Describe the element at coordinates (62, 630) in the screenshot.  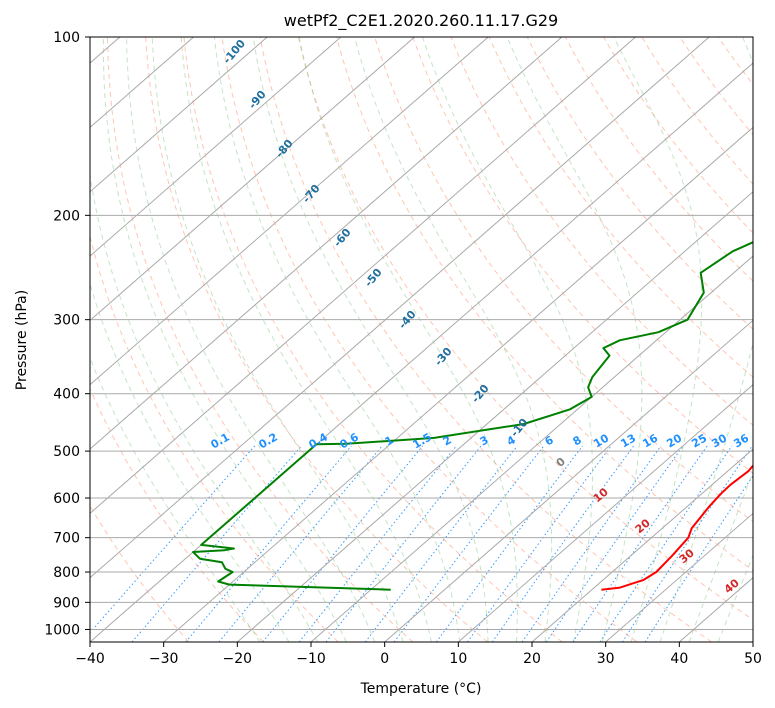
I see `y-tick-label: 1000` at that location.